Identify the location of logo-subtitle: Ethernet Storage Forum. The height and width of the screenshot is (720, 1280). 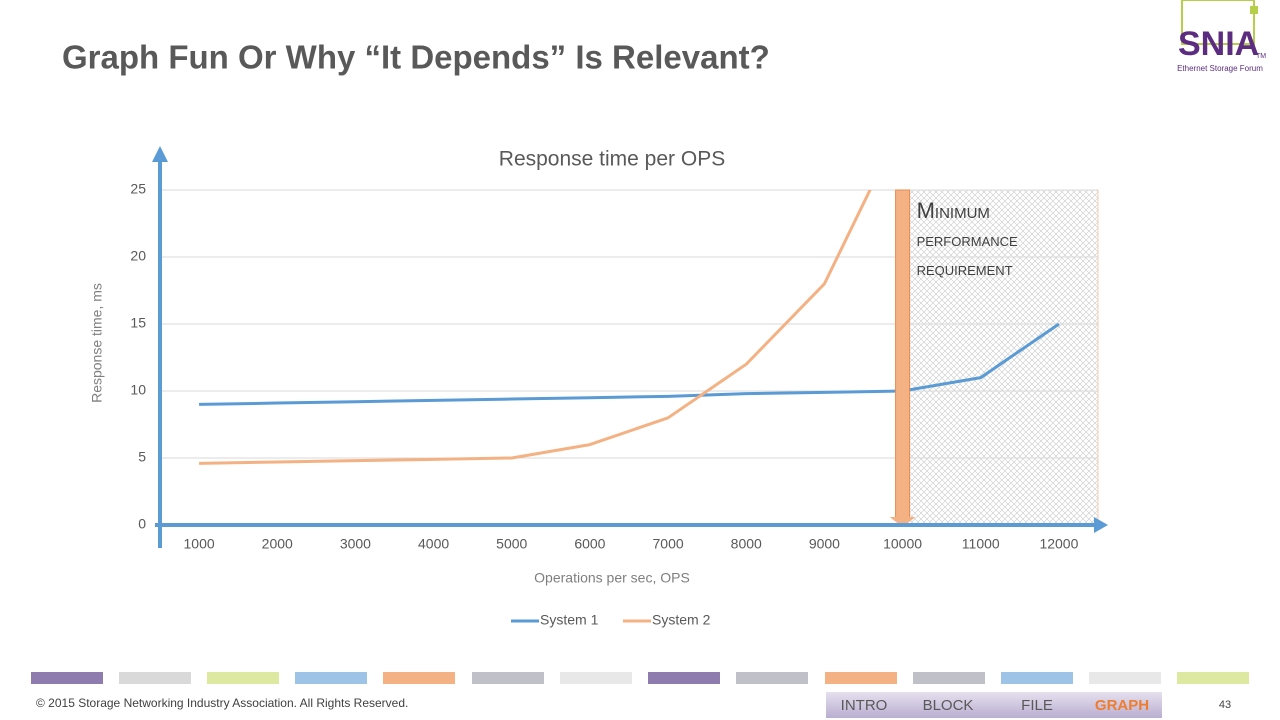
(1220, 68).